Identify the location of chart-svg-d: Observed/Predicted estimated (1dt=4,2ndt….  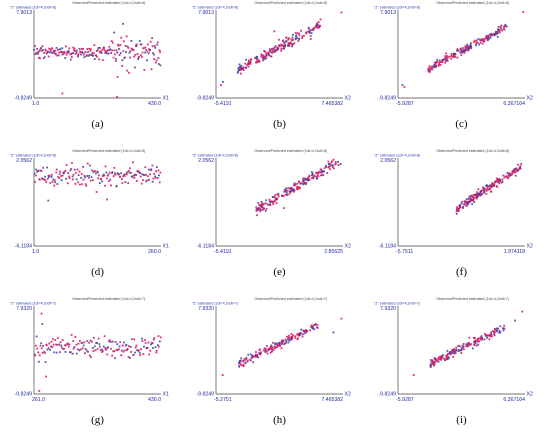
(89, 202).